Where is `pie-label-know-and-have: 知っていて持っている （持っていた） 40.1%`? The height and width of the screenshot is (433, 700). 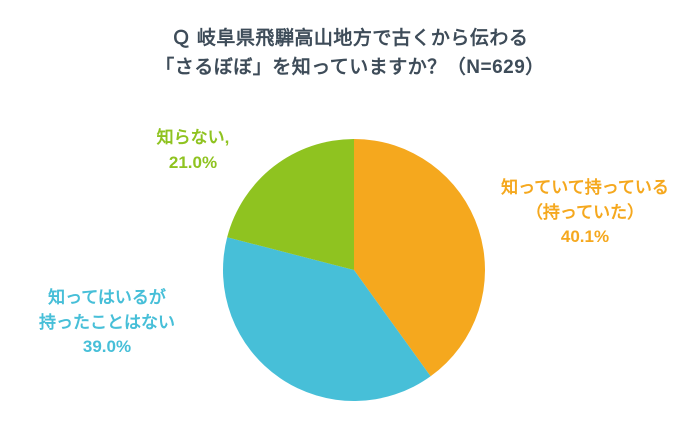 pie-label-know-and-have: 知っていて持っている （持っていた） 40.1% is located at coordinates (585, 212).